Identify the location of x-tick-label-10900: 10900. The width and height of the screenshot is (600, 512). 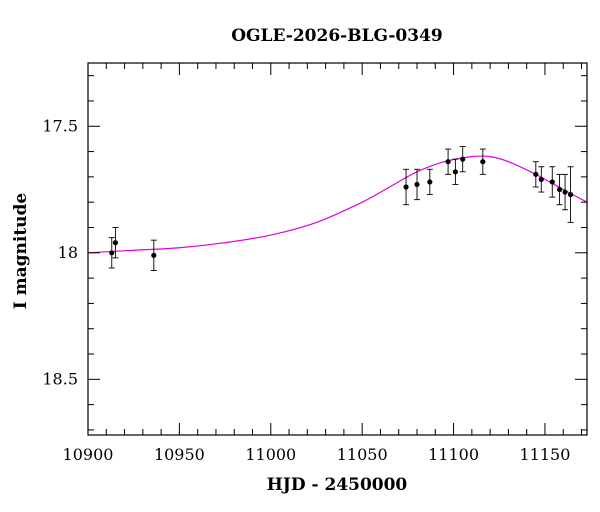
(88, 454).